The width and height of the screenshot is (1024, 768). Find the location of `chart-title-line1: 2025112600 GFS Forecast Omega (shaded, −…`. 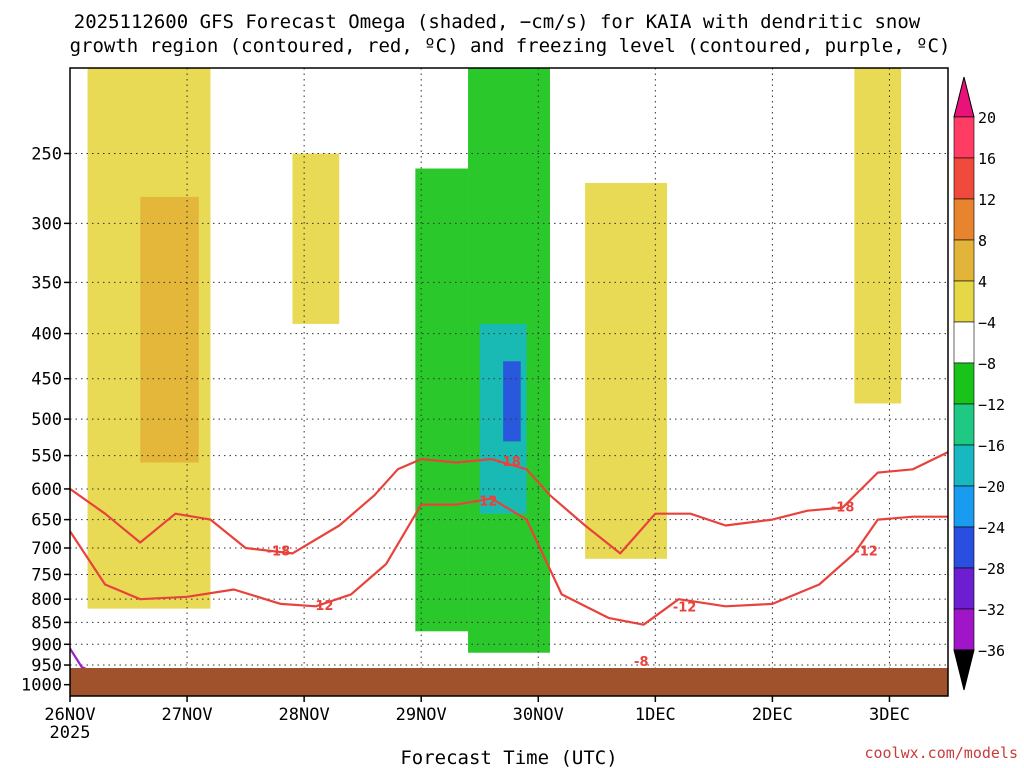

chart-title-line1: 2025112600 GFS Forecast Omega (shaded, −… is located at coordinates (497, 22).